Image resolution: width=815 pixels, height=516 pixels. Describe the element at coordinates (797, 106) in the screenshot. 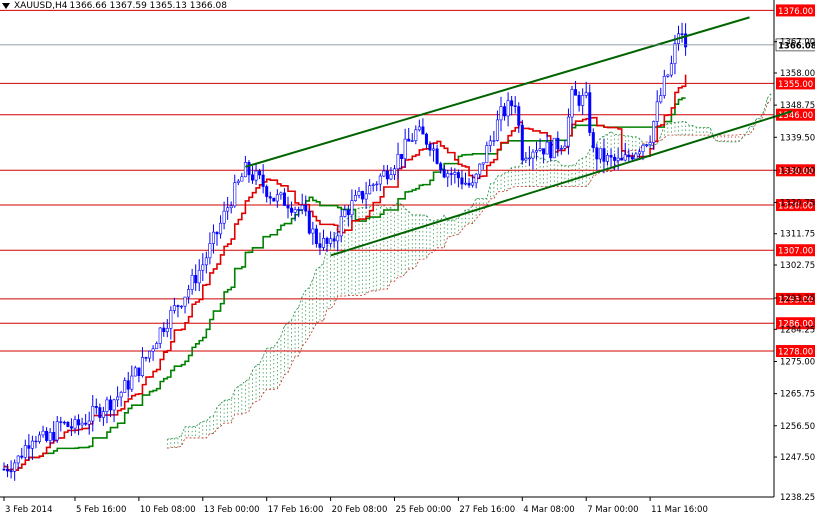

I see `y-tick-label: 1348.75` at that location.